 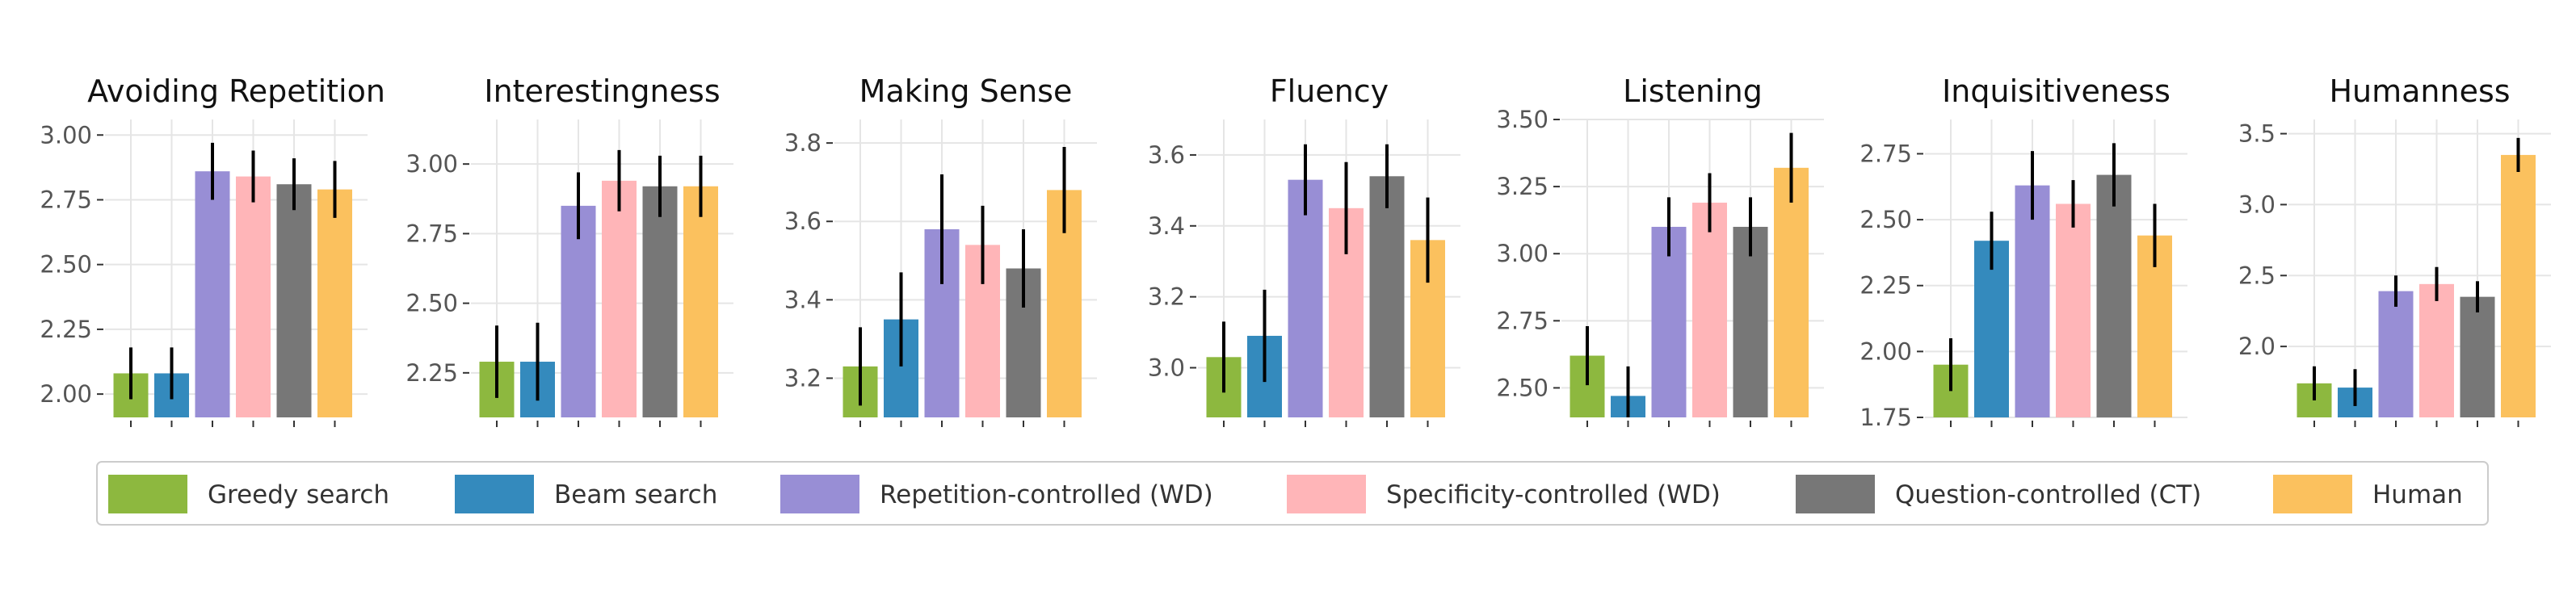 What do you see at coordinates (2368, 494) in the screenshot?
I see `legend-item: Human` at bounding box center [2368, 494].